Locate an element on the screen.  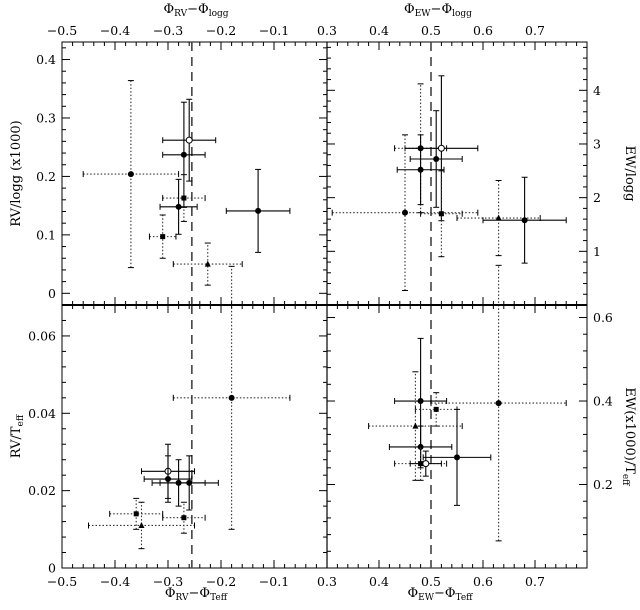
y-tick-label: 0.6 is located at coordinates (603, 317).